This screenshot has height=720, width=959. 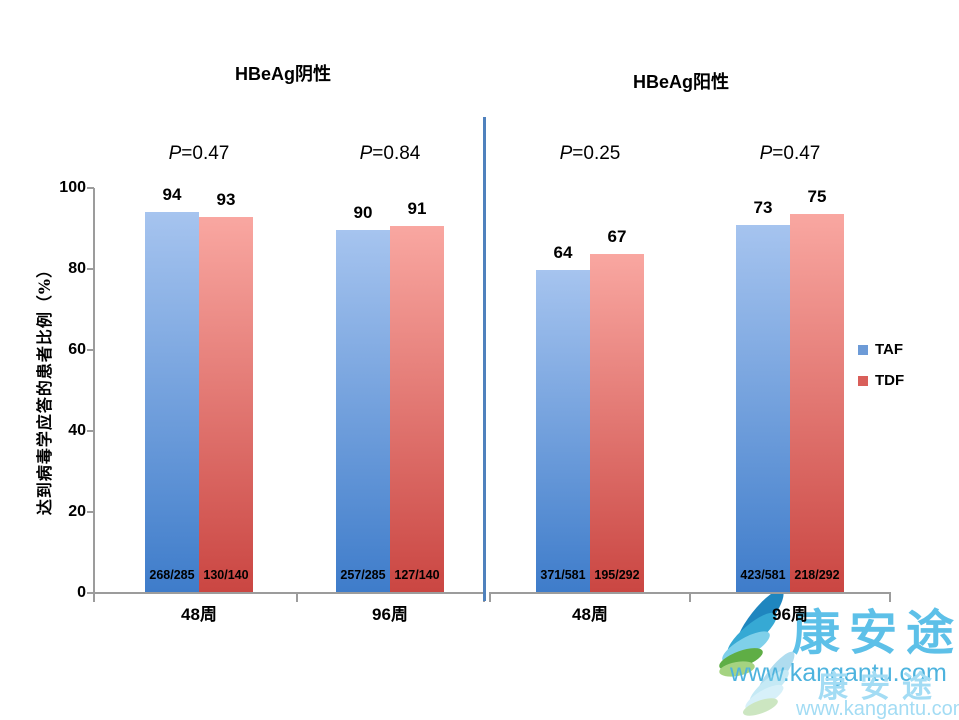 I want to click on legend-swatch-taf-icon, so click(x=863, y=349).